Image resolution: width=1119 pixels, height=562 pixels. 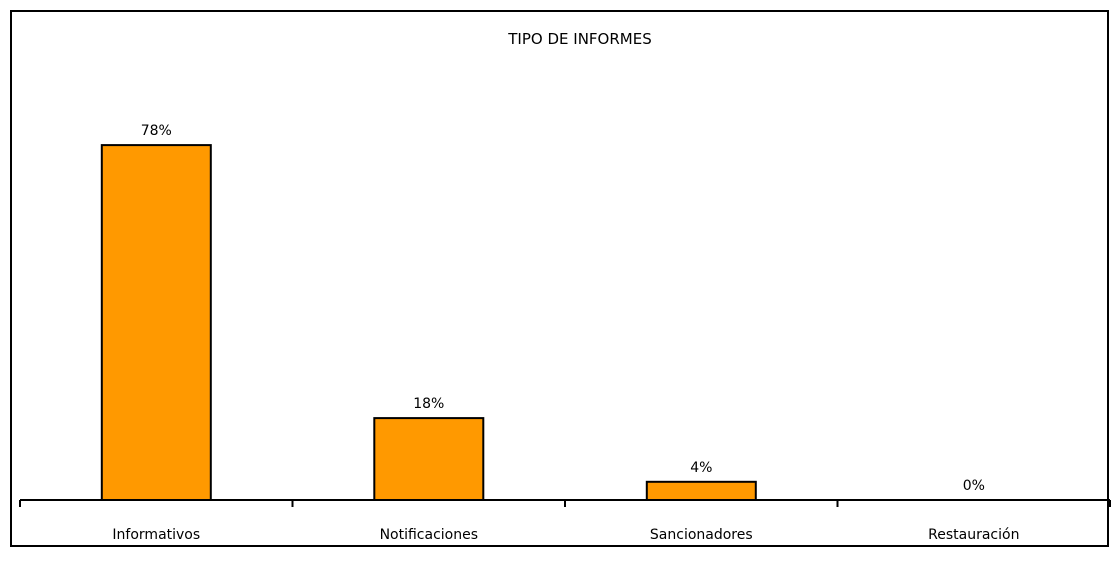 I want to click on category-label-notificaciones: Notificaciones, so click(x=429, y=535).